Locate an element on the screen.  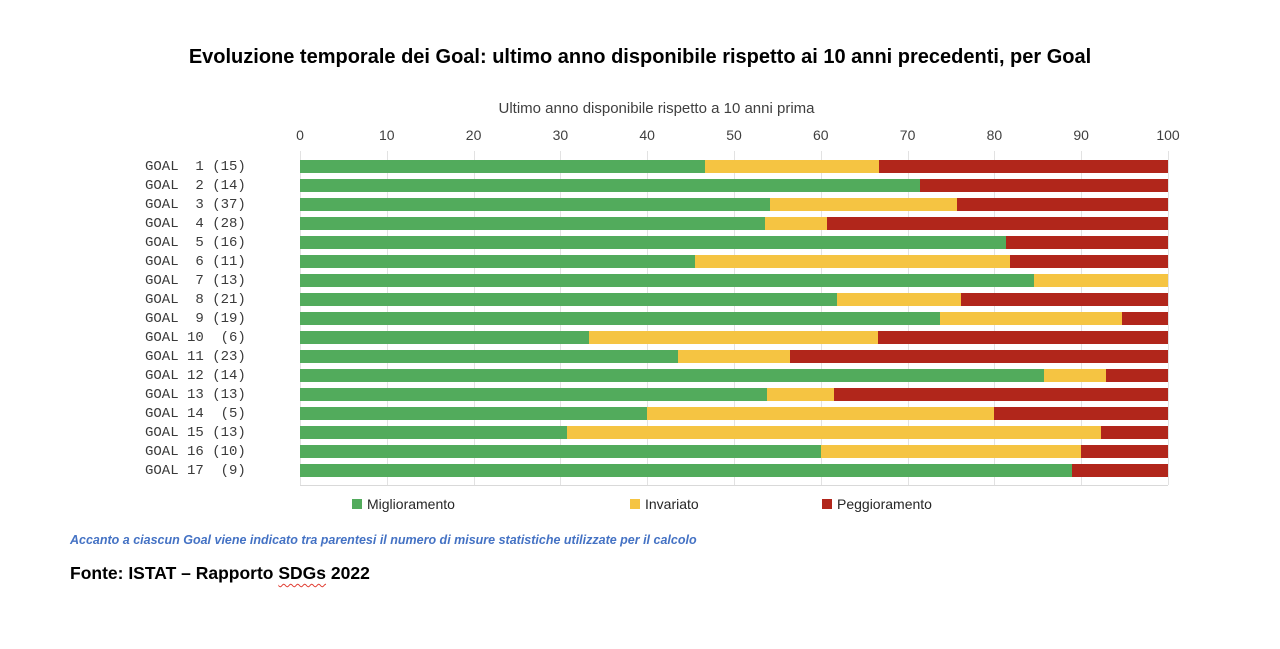
axis-tick-label: 80 is located at coordinates (994, 135).